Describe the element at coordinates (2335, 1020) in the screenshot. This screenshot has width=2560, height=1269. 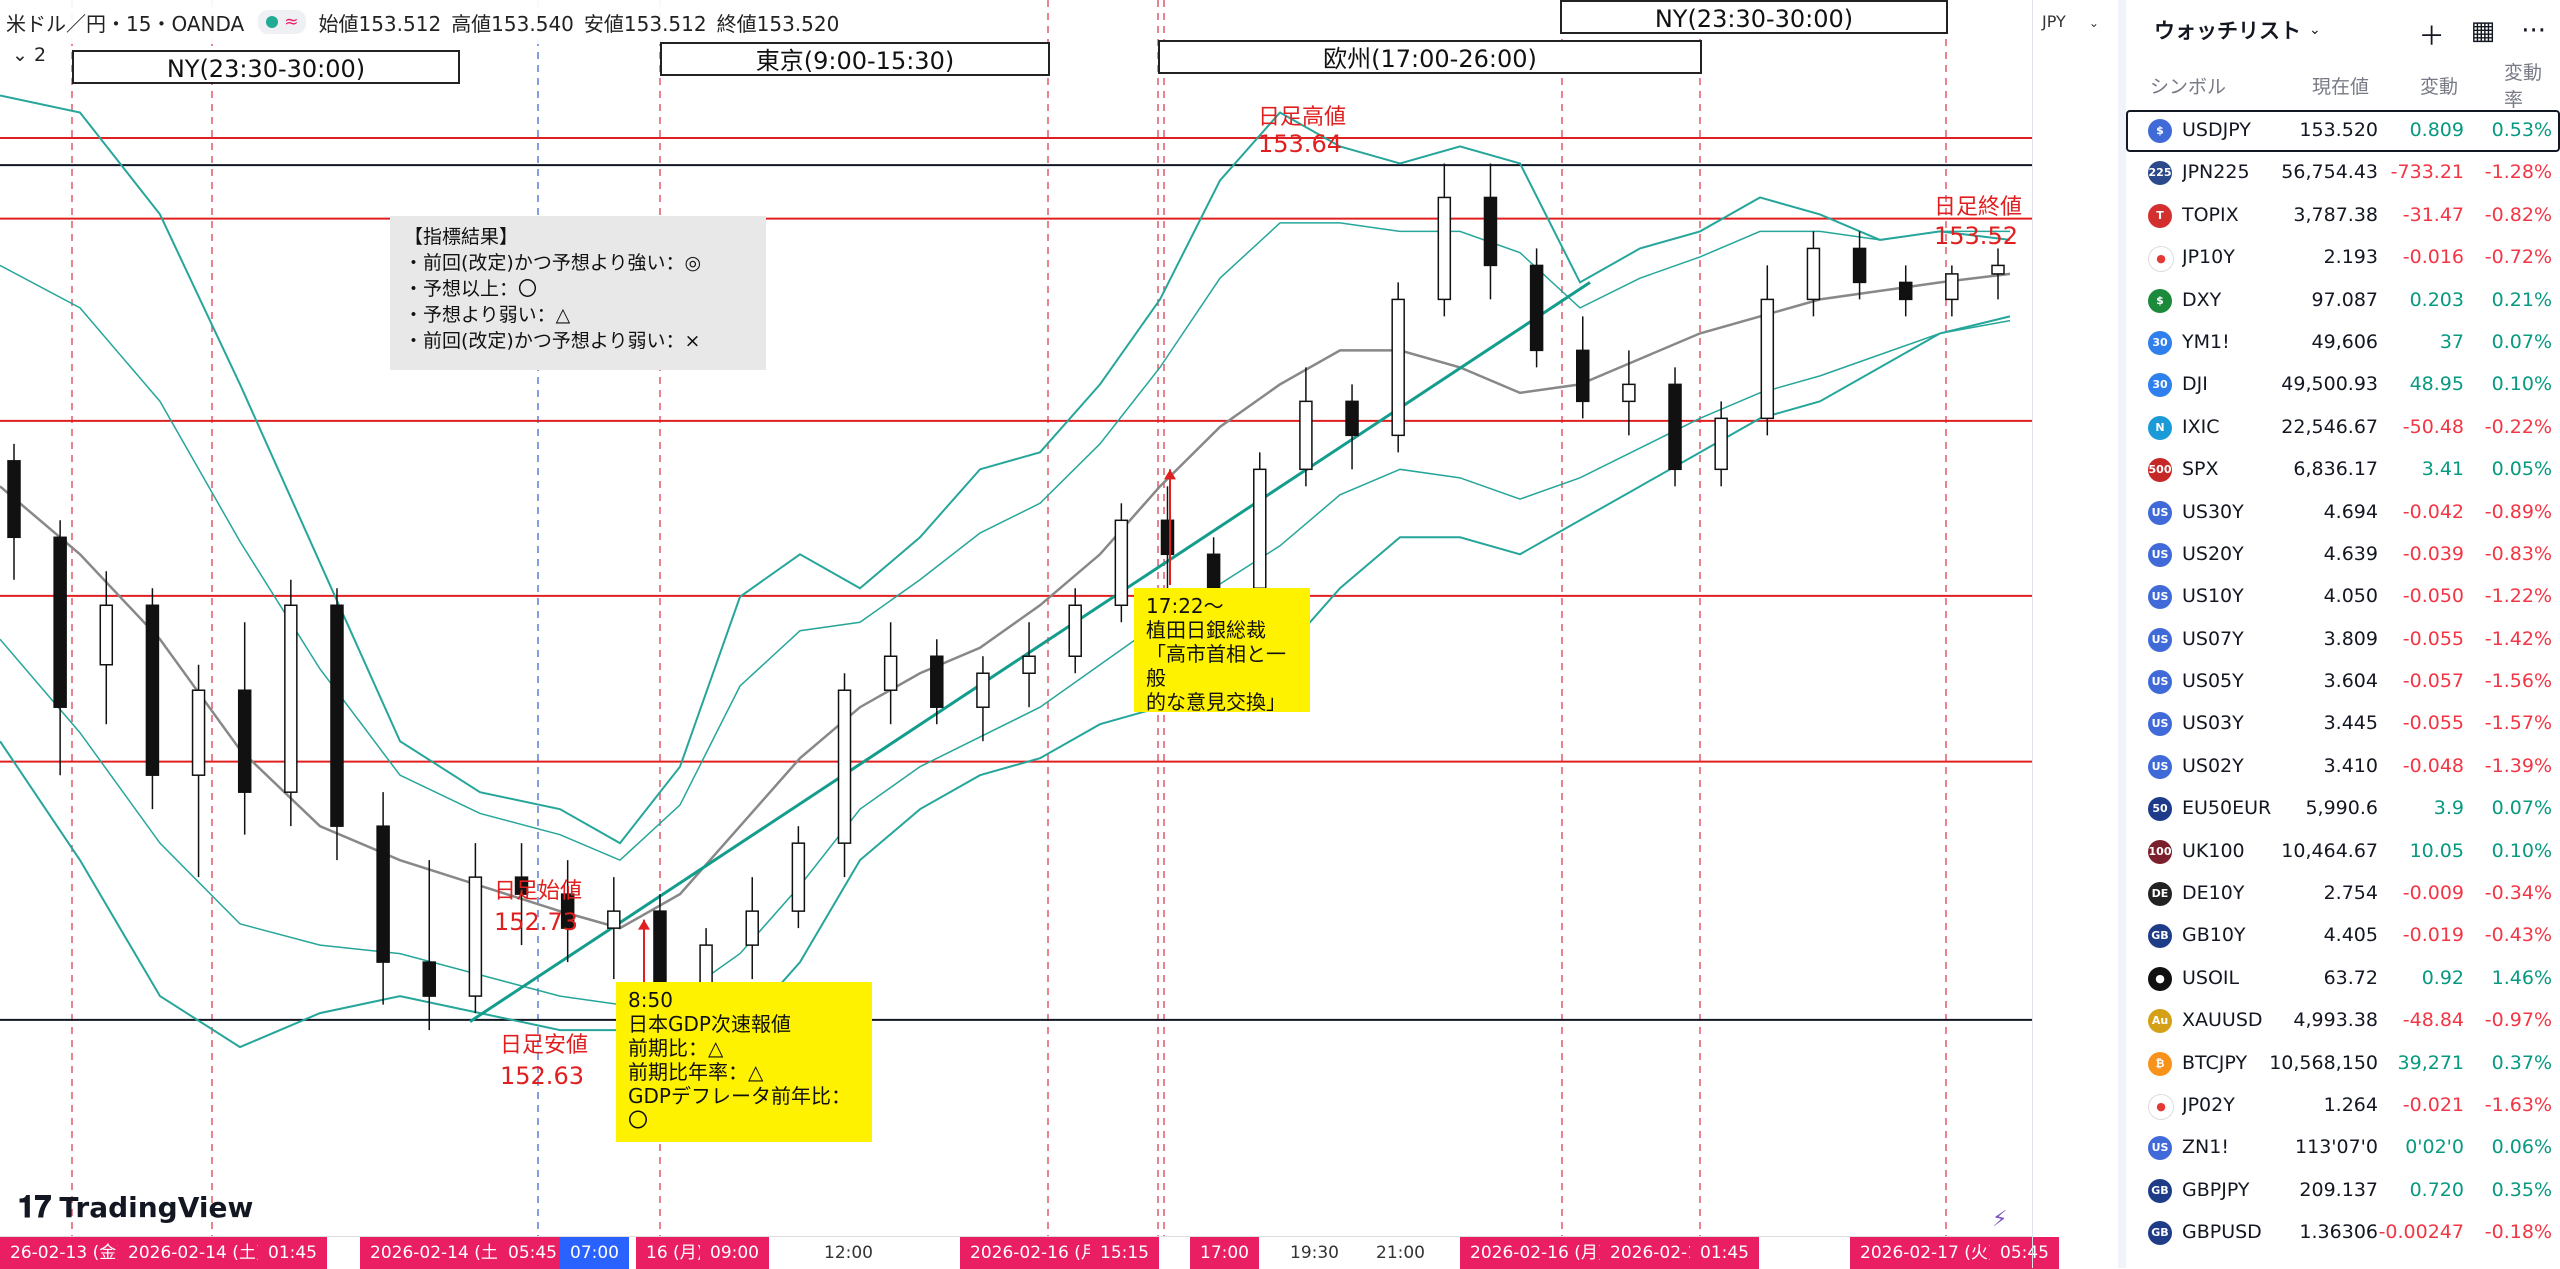
I see `watchlist-last: 4,993.38` at that location.